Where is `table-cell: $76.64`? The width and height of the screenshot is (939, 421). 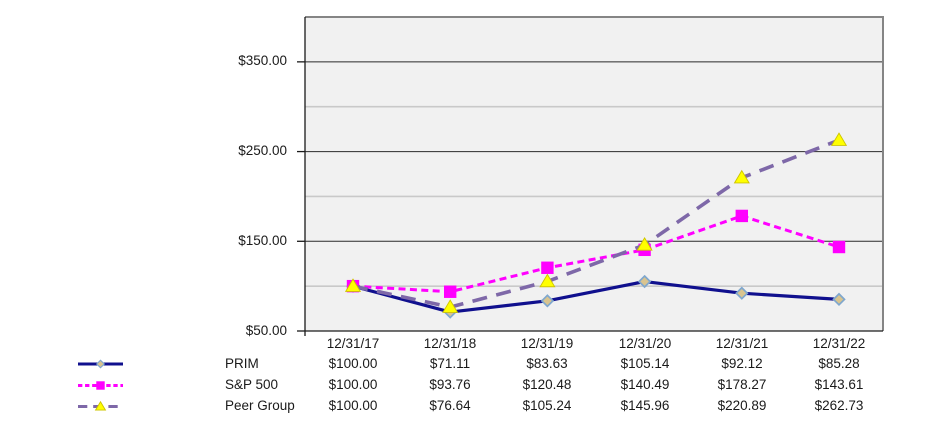
table-cell: $76.64 is located at coordinates (450, 405).